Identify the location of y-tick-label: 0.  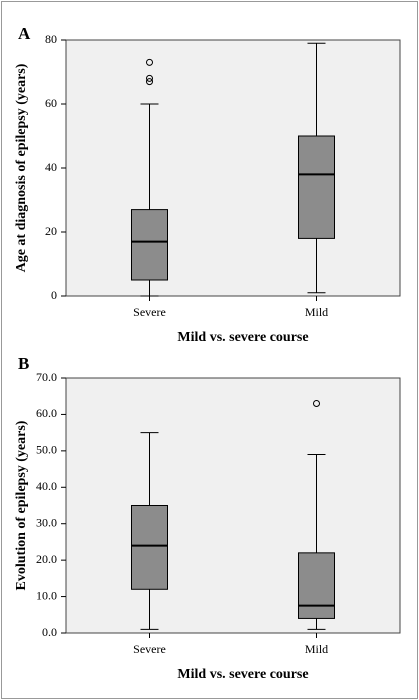
(54, 295).